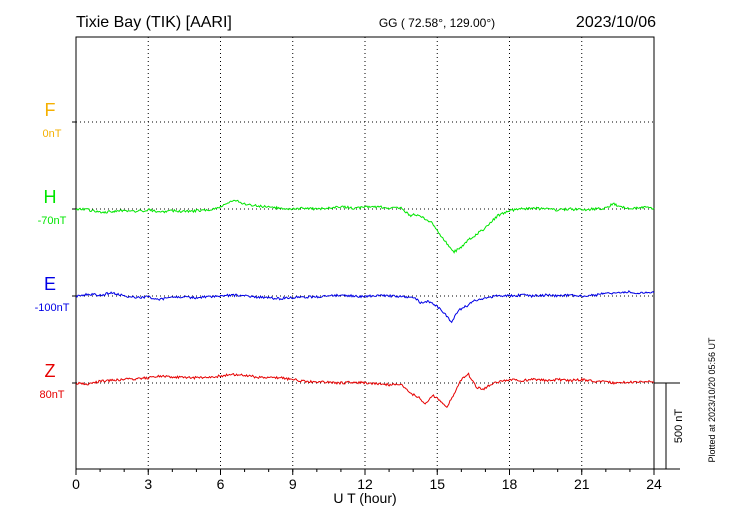 This screenshot has width=730, height=520. I want to click on scale-bar: 500 nT, so click(669, 426).